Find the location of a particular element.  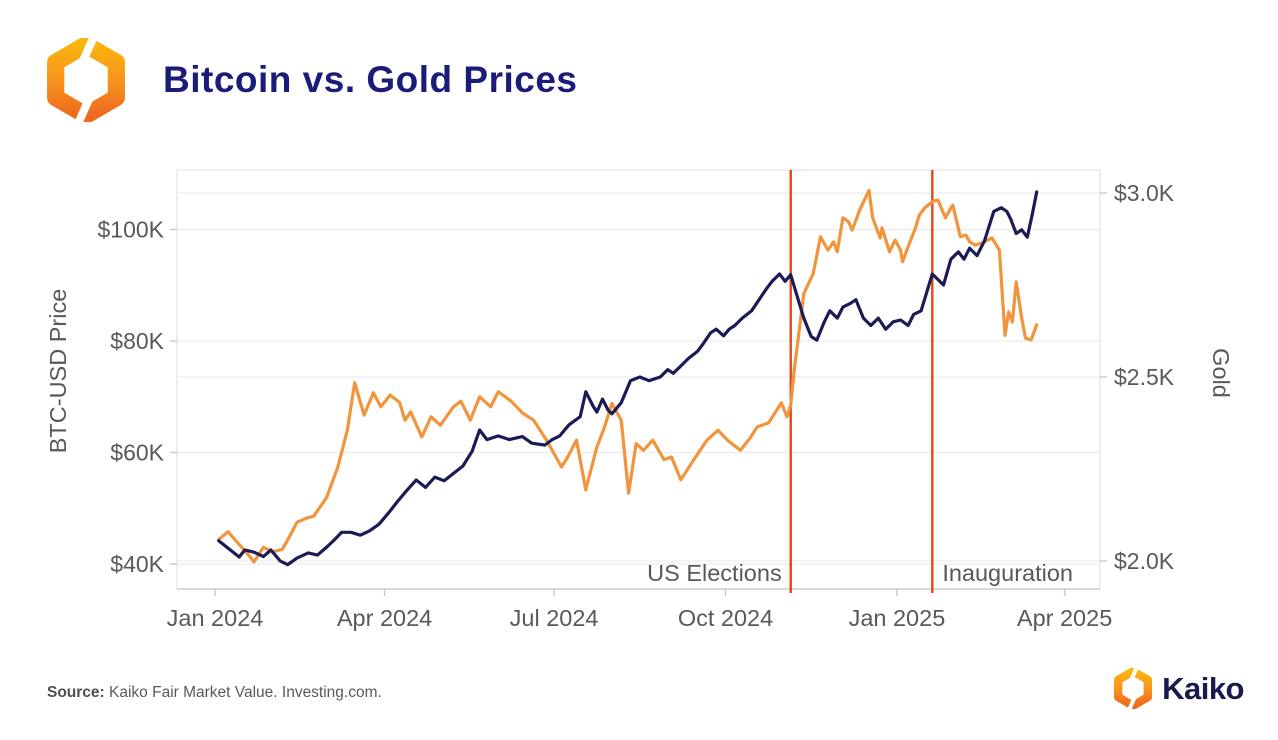

event-label: Inauguration is located at coordinates (1007, 573).